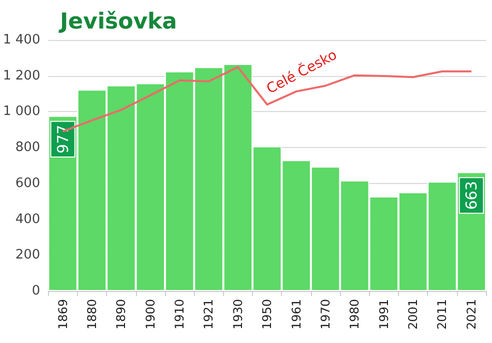 This screenshot has width=492, height=343. I want to click on x-tick-label: 1890, so click(121, 314).